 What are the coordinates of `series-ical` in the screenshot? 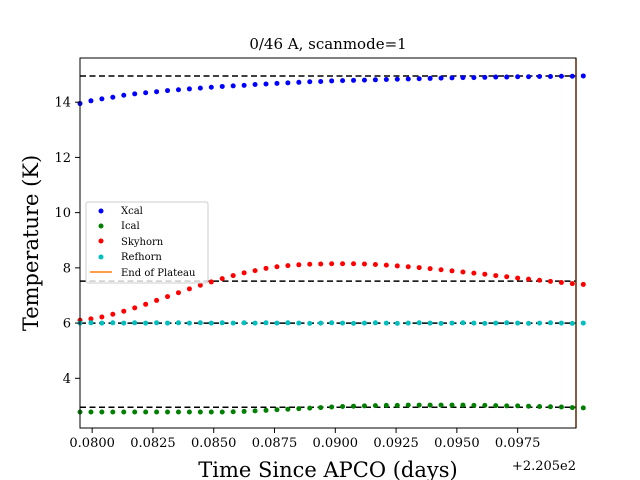 It's located at (331, 408).